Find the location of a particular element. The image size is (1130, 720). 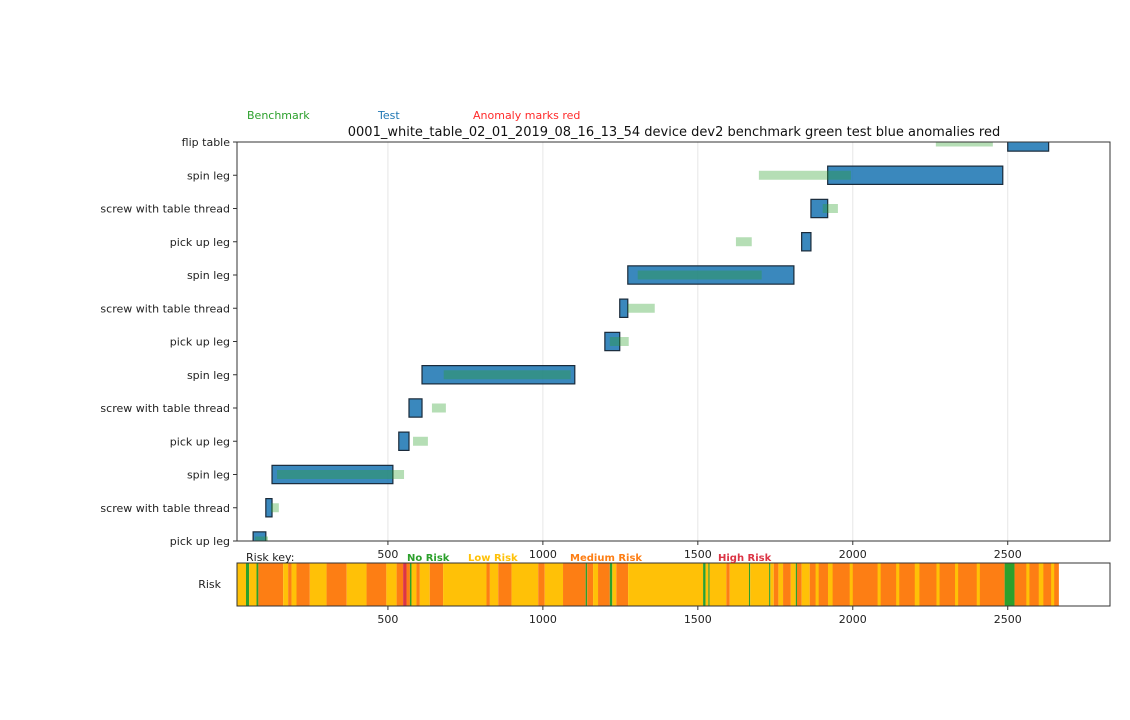

risk-x-tick-label: 1500 is located at coordinates (698, 619).